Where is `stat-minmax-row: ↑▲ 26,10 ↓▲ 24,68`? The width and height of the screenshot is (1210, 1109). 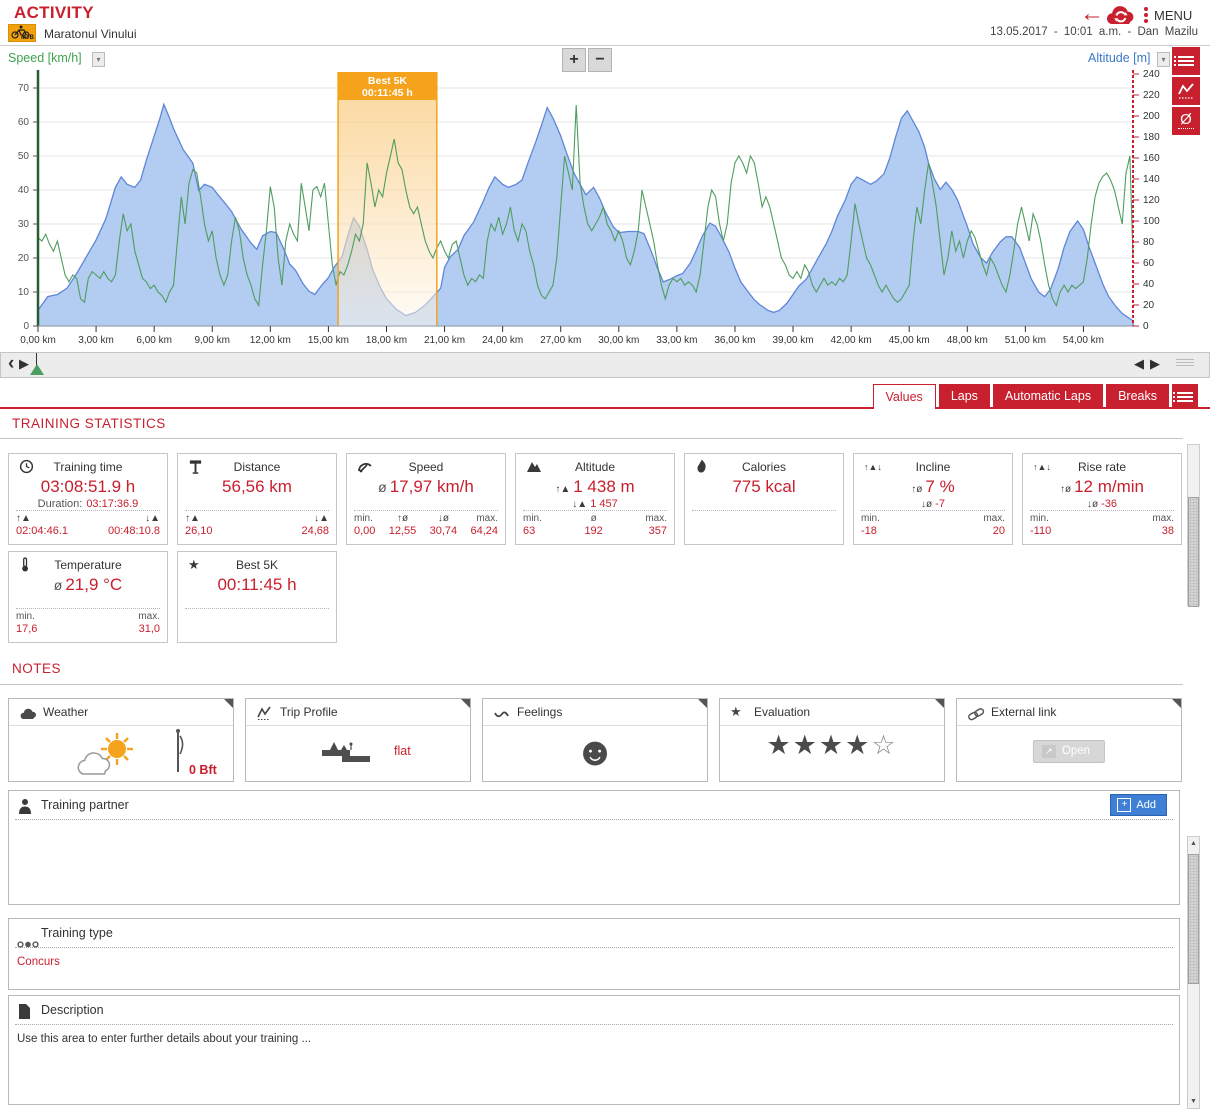 stat-minmax-row: ↑▲ 26,10 ↓▲ 24,68 is located at coordinates (257, 525).